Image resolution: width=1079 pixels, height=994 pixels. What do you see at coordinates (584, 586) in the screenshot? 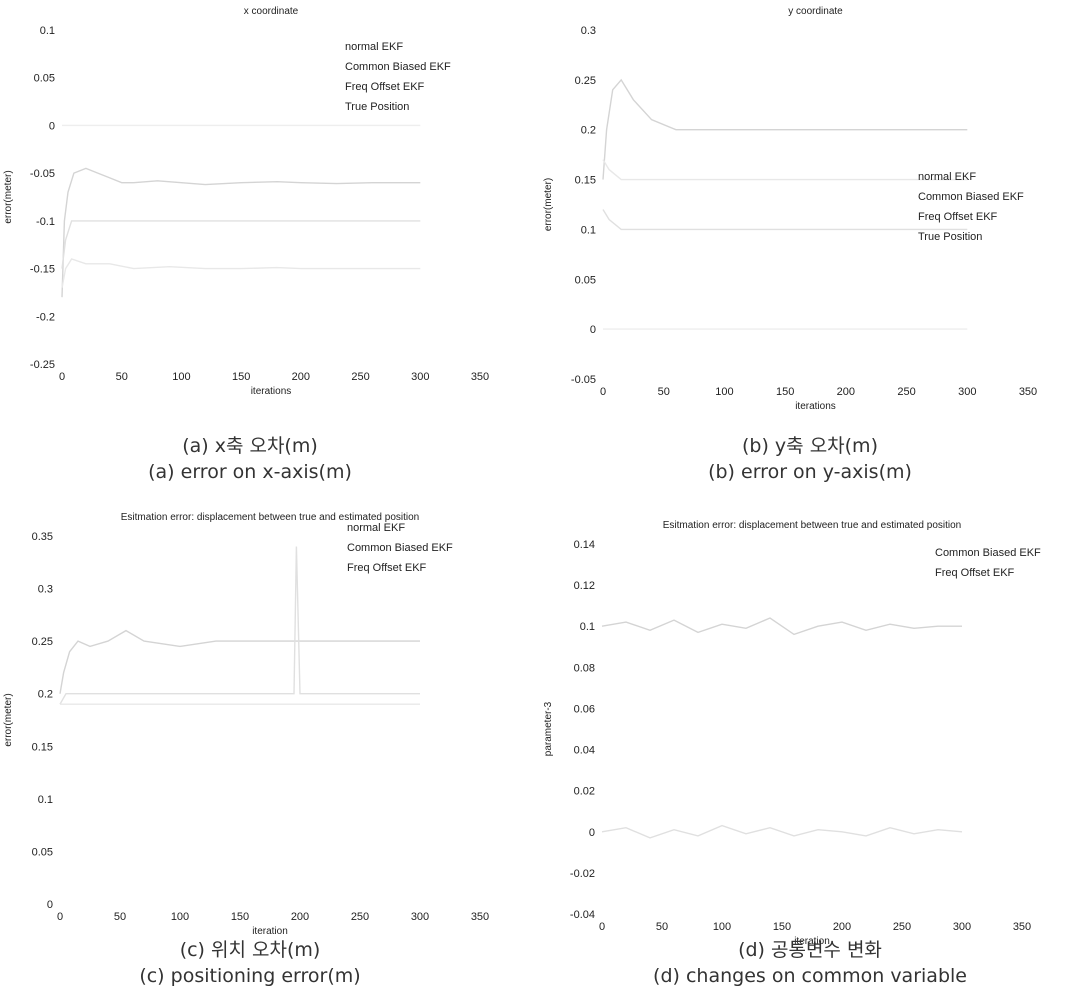
I see `y-tick-label: 0.12` at bounding box center [584, 586].